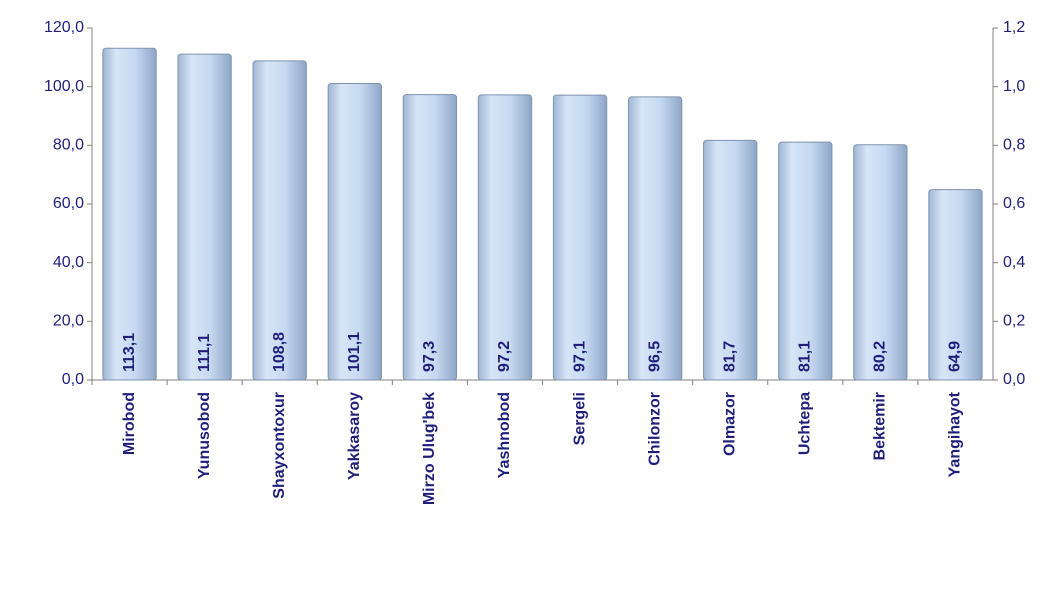 The width and height of the screenshot is (1055, 592). What do you see at coordinates (955, 434) in the screenshot?
I see `x-tick-label: Yangihayot` at bounding box center [955, 434].